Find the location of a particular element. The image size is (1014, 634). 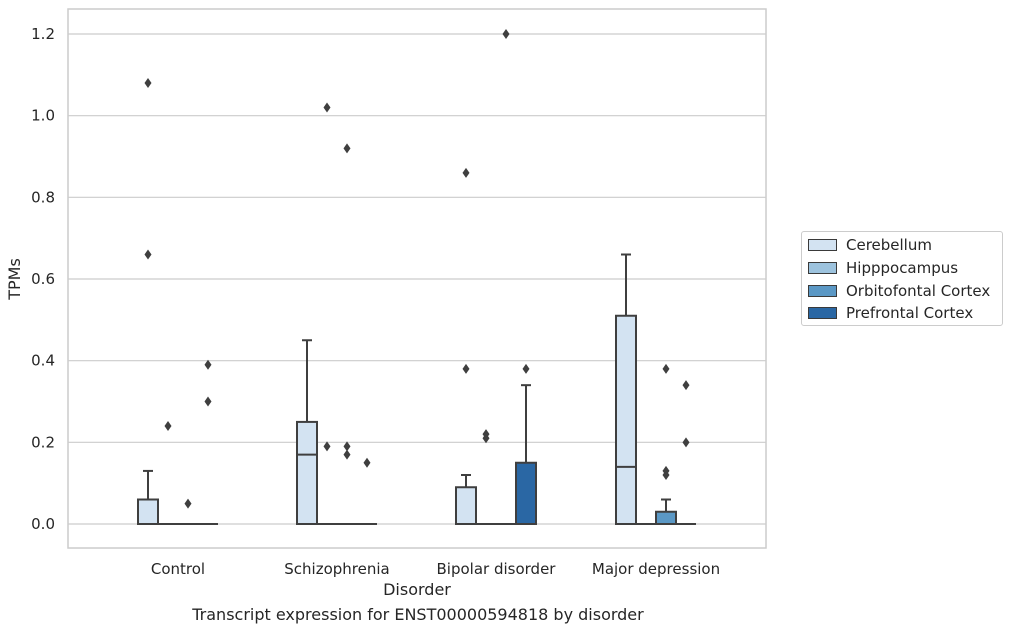

y-axis-ticks: 0.0 0.2 0.4 0.6 0.8 1.0 1.2 is located at coordinates (43, 279).